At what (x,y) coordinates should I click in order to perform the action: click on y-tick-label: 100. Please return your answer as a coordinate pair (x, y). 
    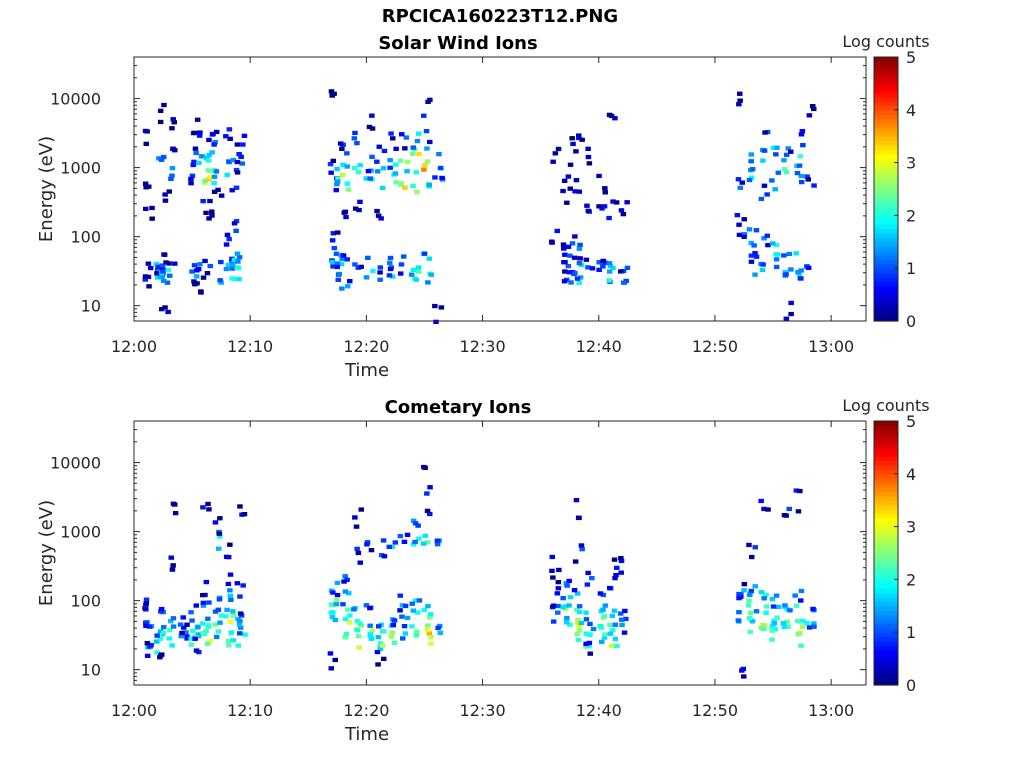
    Looking at the image, I should click on (85, 237).